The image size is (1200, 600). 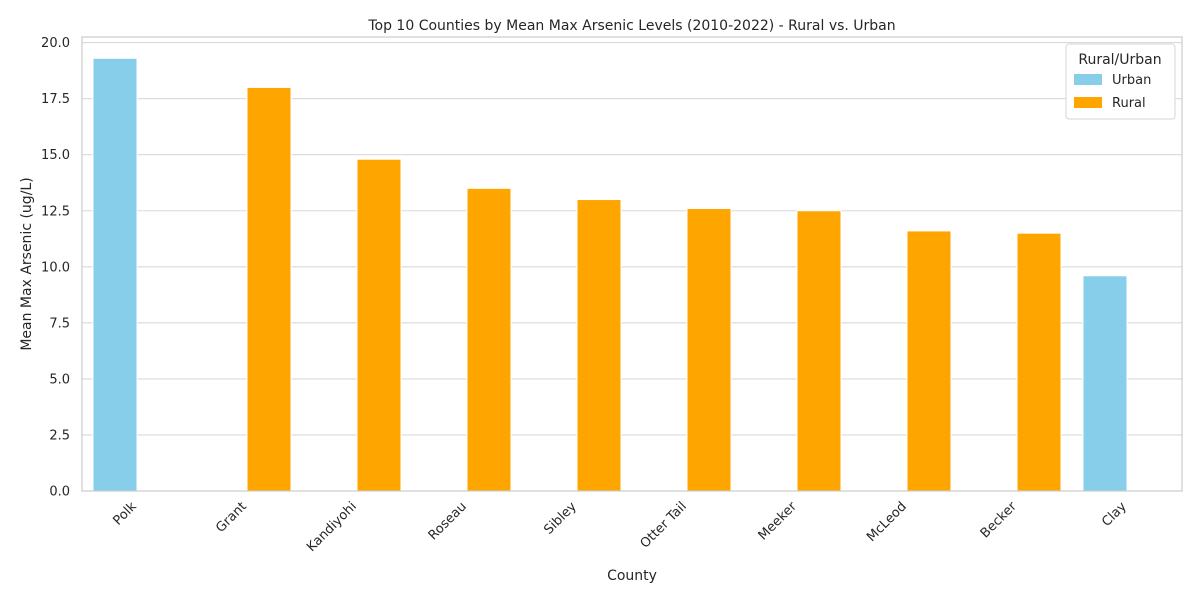 What do you see at coordinates (55, 99) in the screenshot?
I see `y-tick-label: 17.5` at bounding box center [55, 99].